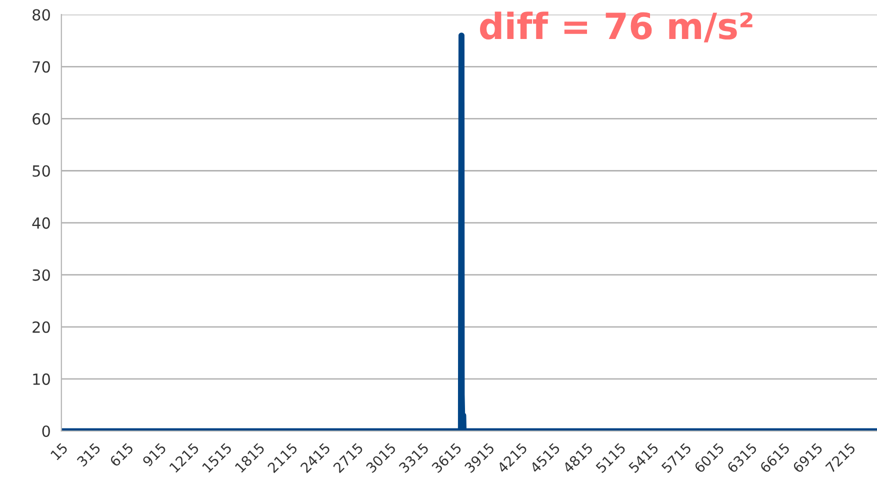 This screenshot has width=877, height=487. What do you see at coordinates (88, 455) in the screenshot?
I see `x-tick-label: 315` at bounding box center [88, 455].